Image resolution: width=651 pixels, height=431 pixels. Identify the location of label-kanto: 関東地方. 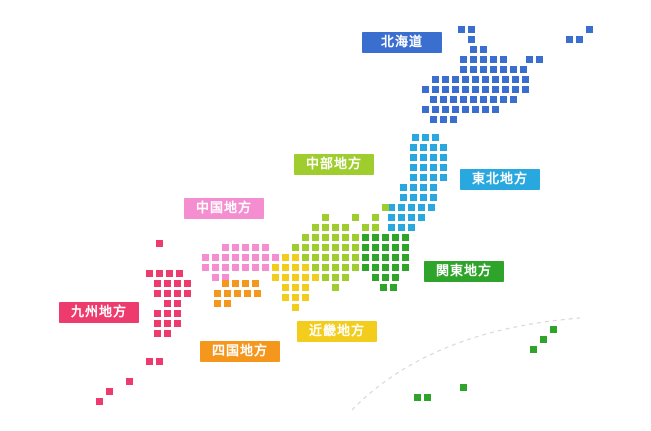
(464, 271).